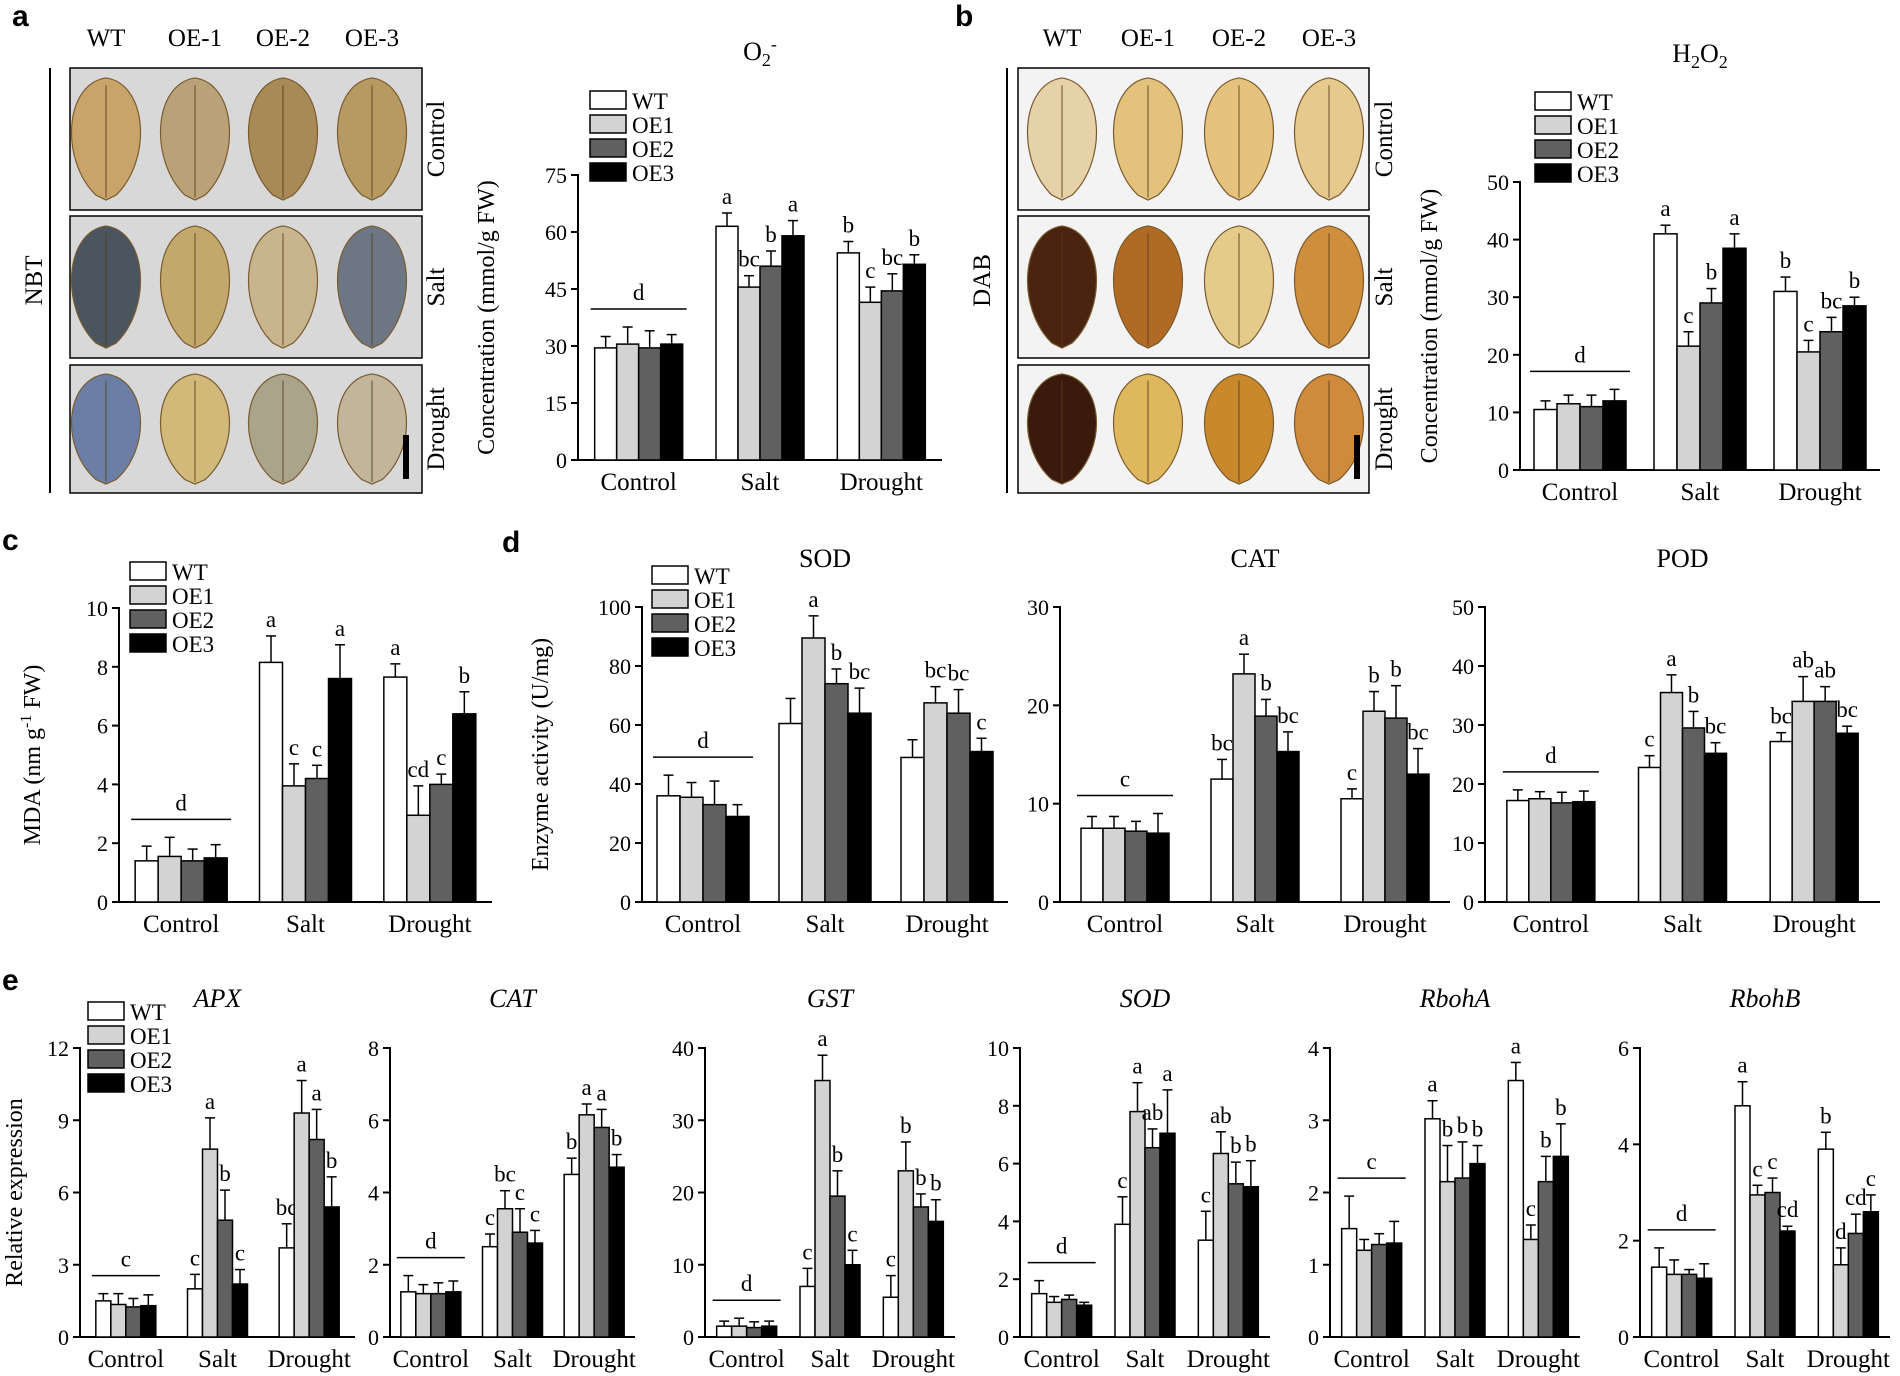 Image resolution: width=1900 pixels, height=1376 pixels. Describe the element at coordinates (1384, 428) in the screenshot. I see `row-label: Drought` at that location.